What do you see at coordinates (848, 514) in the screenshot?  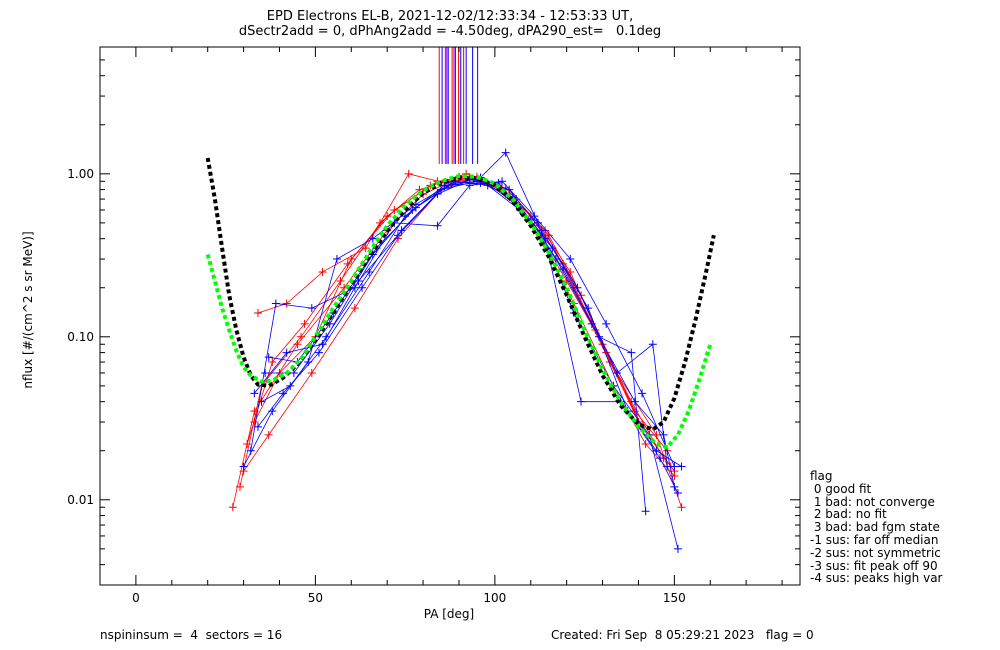 I see `legend-entry: 2 bad: no fit` at bounding box center [848, 514].